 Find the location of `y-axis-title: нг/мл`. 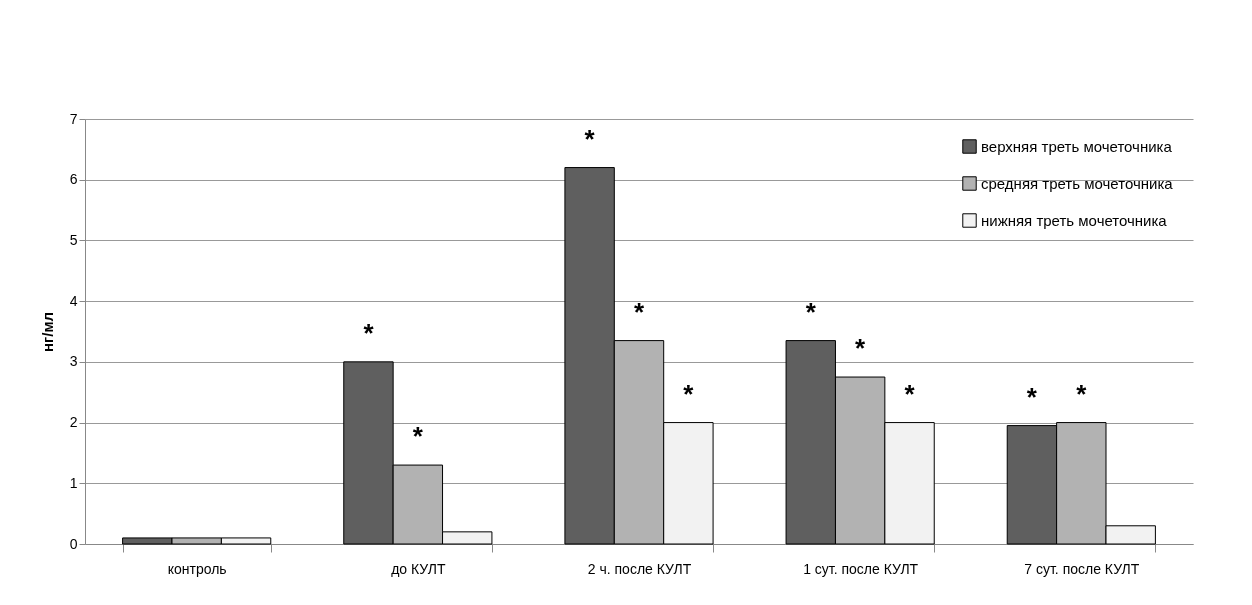

y-axis-title: нг/мл is located at coordinates (47, 332).